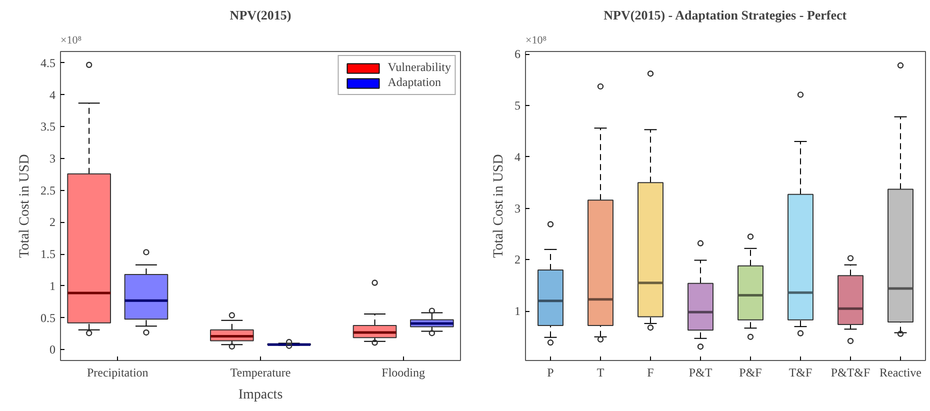 This screenshot has height=411, width=930. What do you see at coordinates (48, 190) in the screenshot?
I see `y-tick-label: 2.5` at bounding box center [48, 190].